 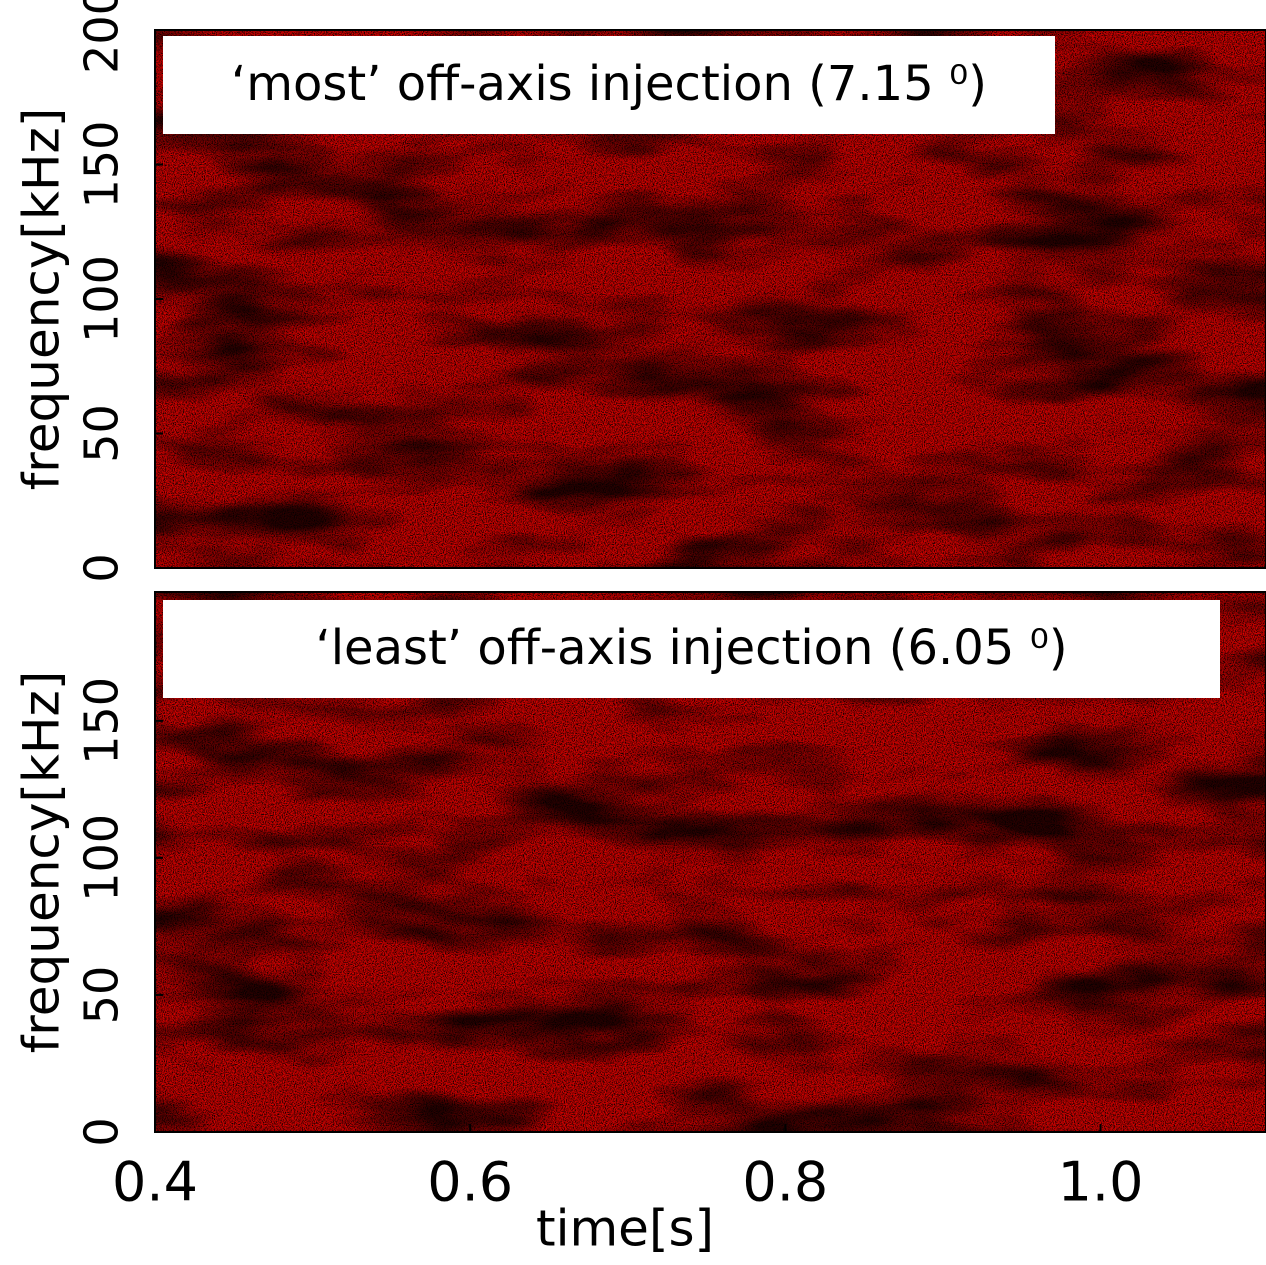 I want to click on x-tick-label: 0.4, so click(x=155, y=1182).